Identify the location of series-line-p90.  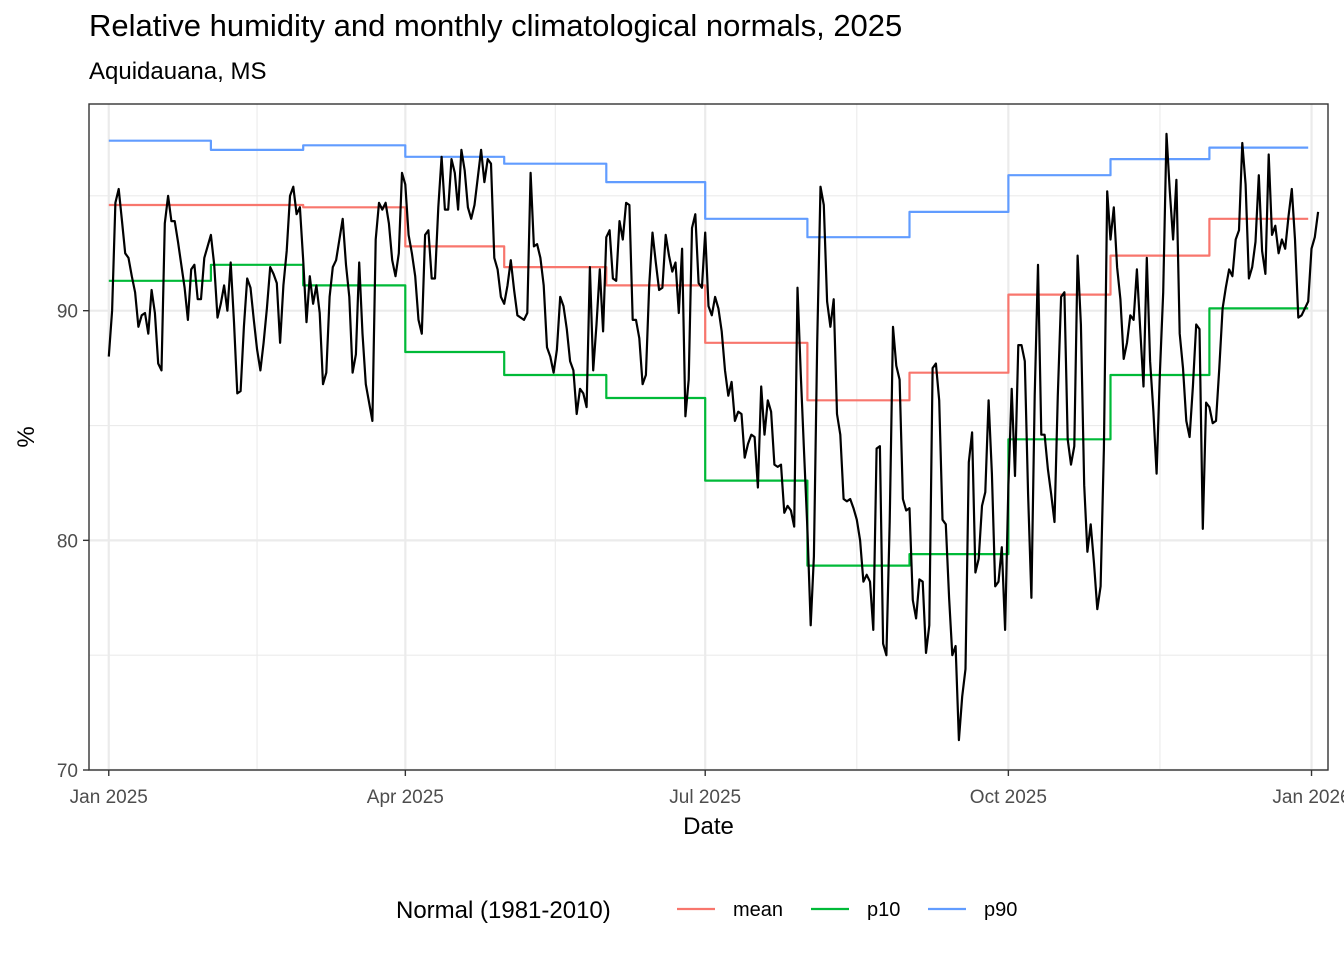
(708, 189).